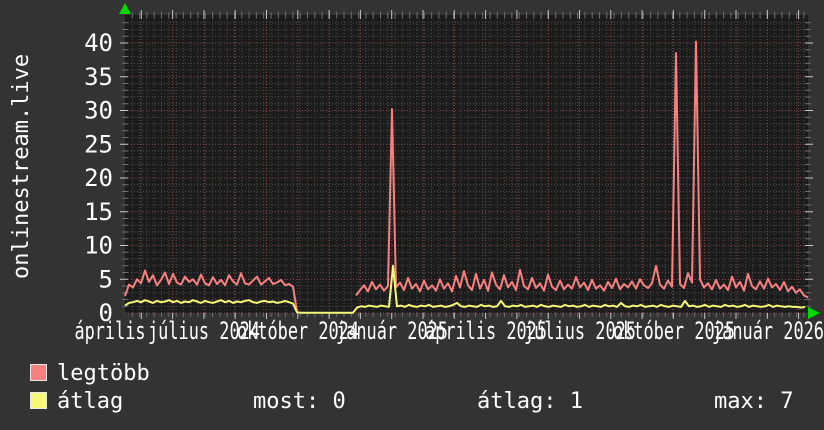  Describe the element at coordinates (412, 402) in the screenshot. I see `legend-row-atlag: átlag most: 0 átlag: 1 max: 7` at that location.